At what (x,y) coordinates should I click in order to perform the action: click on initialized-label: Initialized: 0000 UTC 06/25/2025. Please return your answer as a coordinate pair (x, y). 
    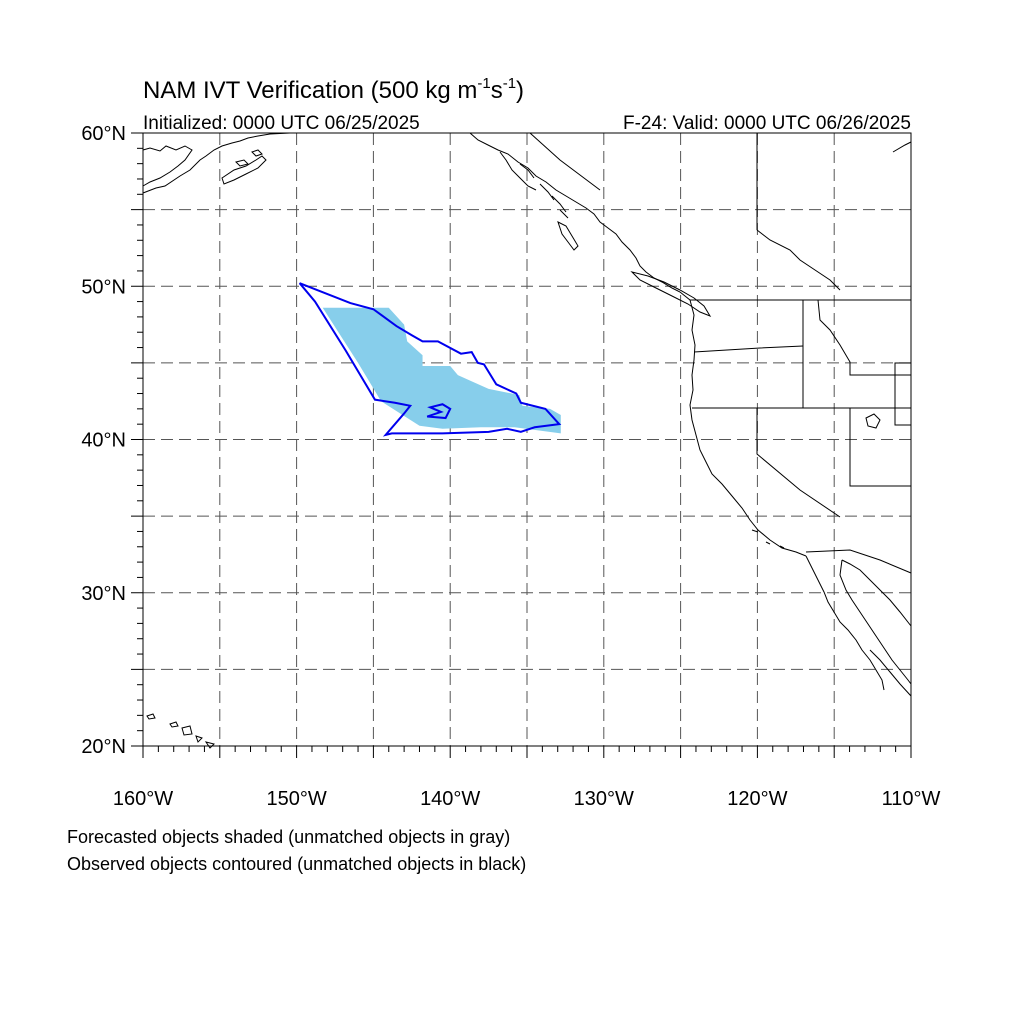
    Looking at the image, I should click on (281, 123).